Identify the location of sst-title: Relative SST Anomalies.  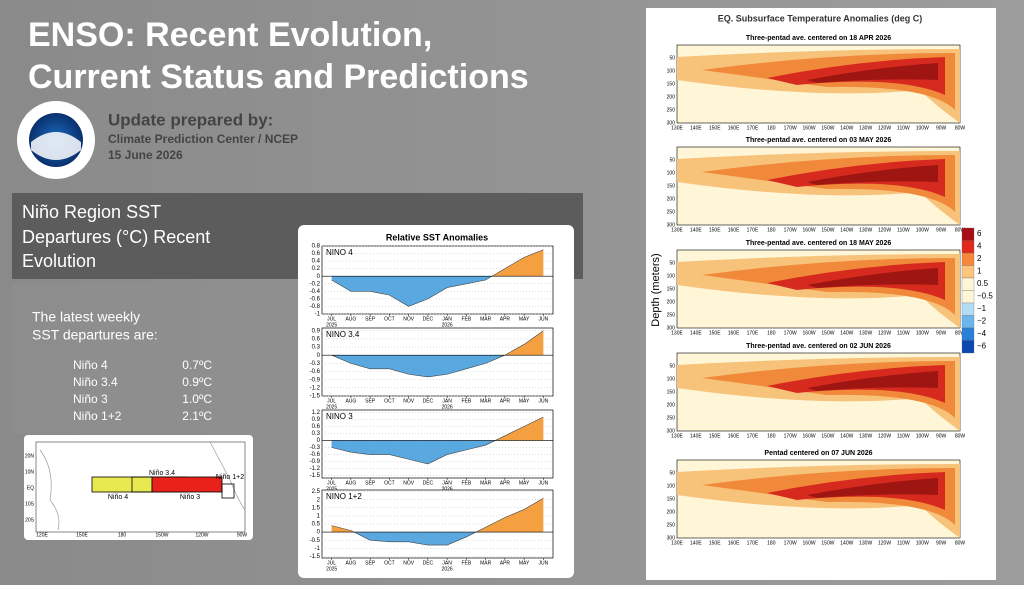
(437, 237).